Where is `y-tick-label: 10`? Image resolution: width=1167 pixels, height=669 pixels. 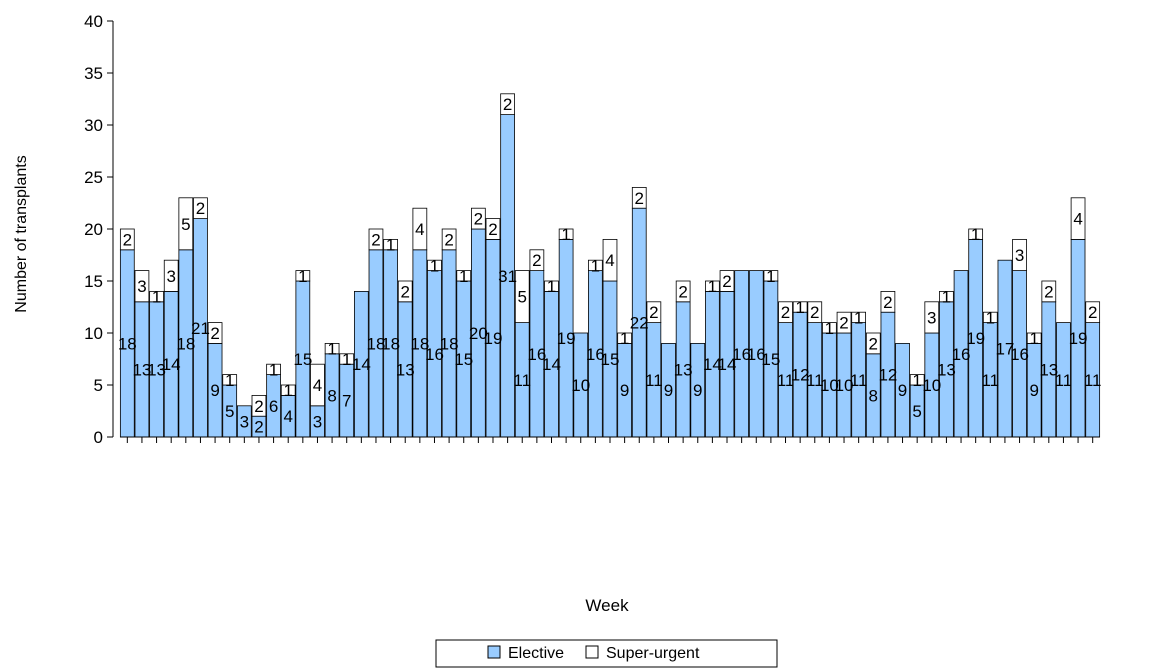 y-tick-label: 10 is located at coordinates (93, 333).